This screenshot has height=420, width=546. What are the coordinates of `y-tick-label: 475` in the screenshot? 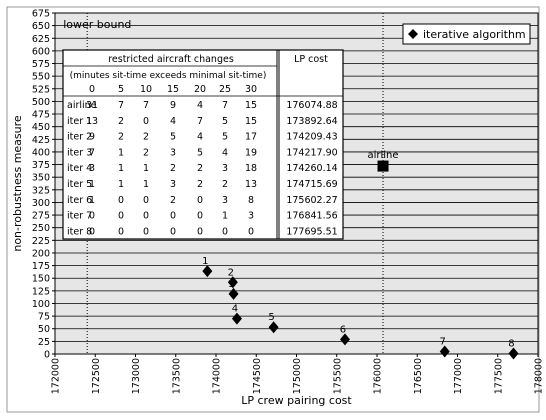 It's located at (41, 115).